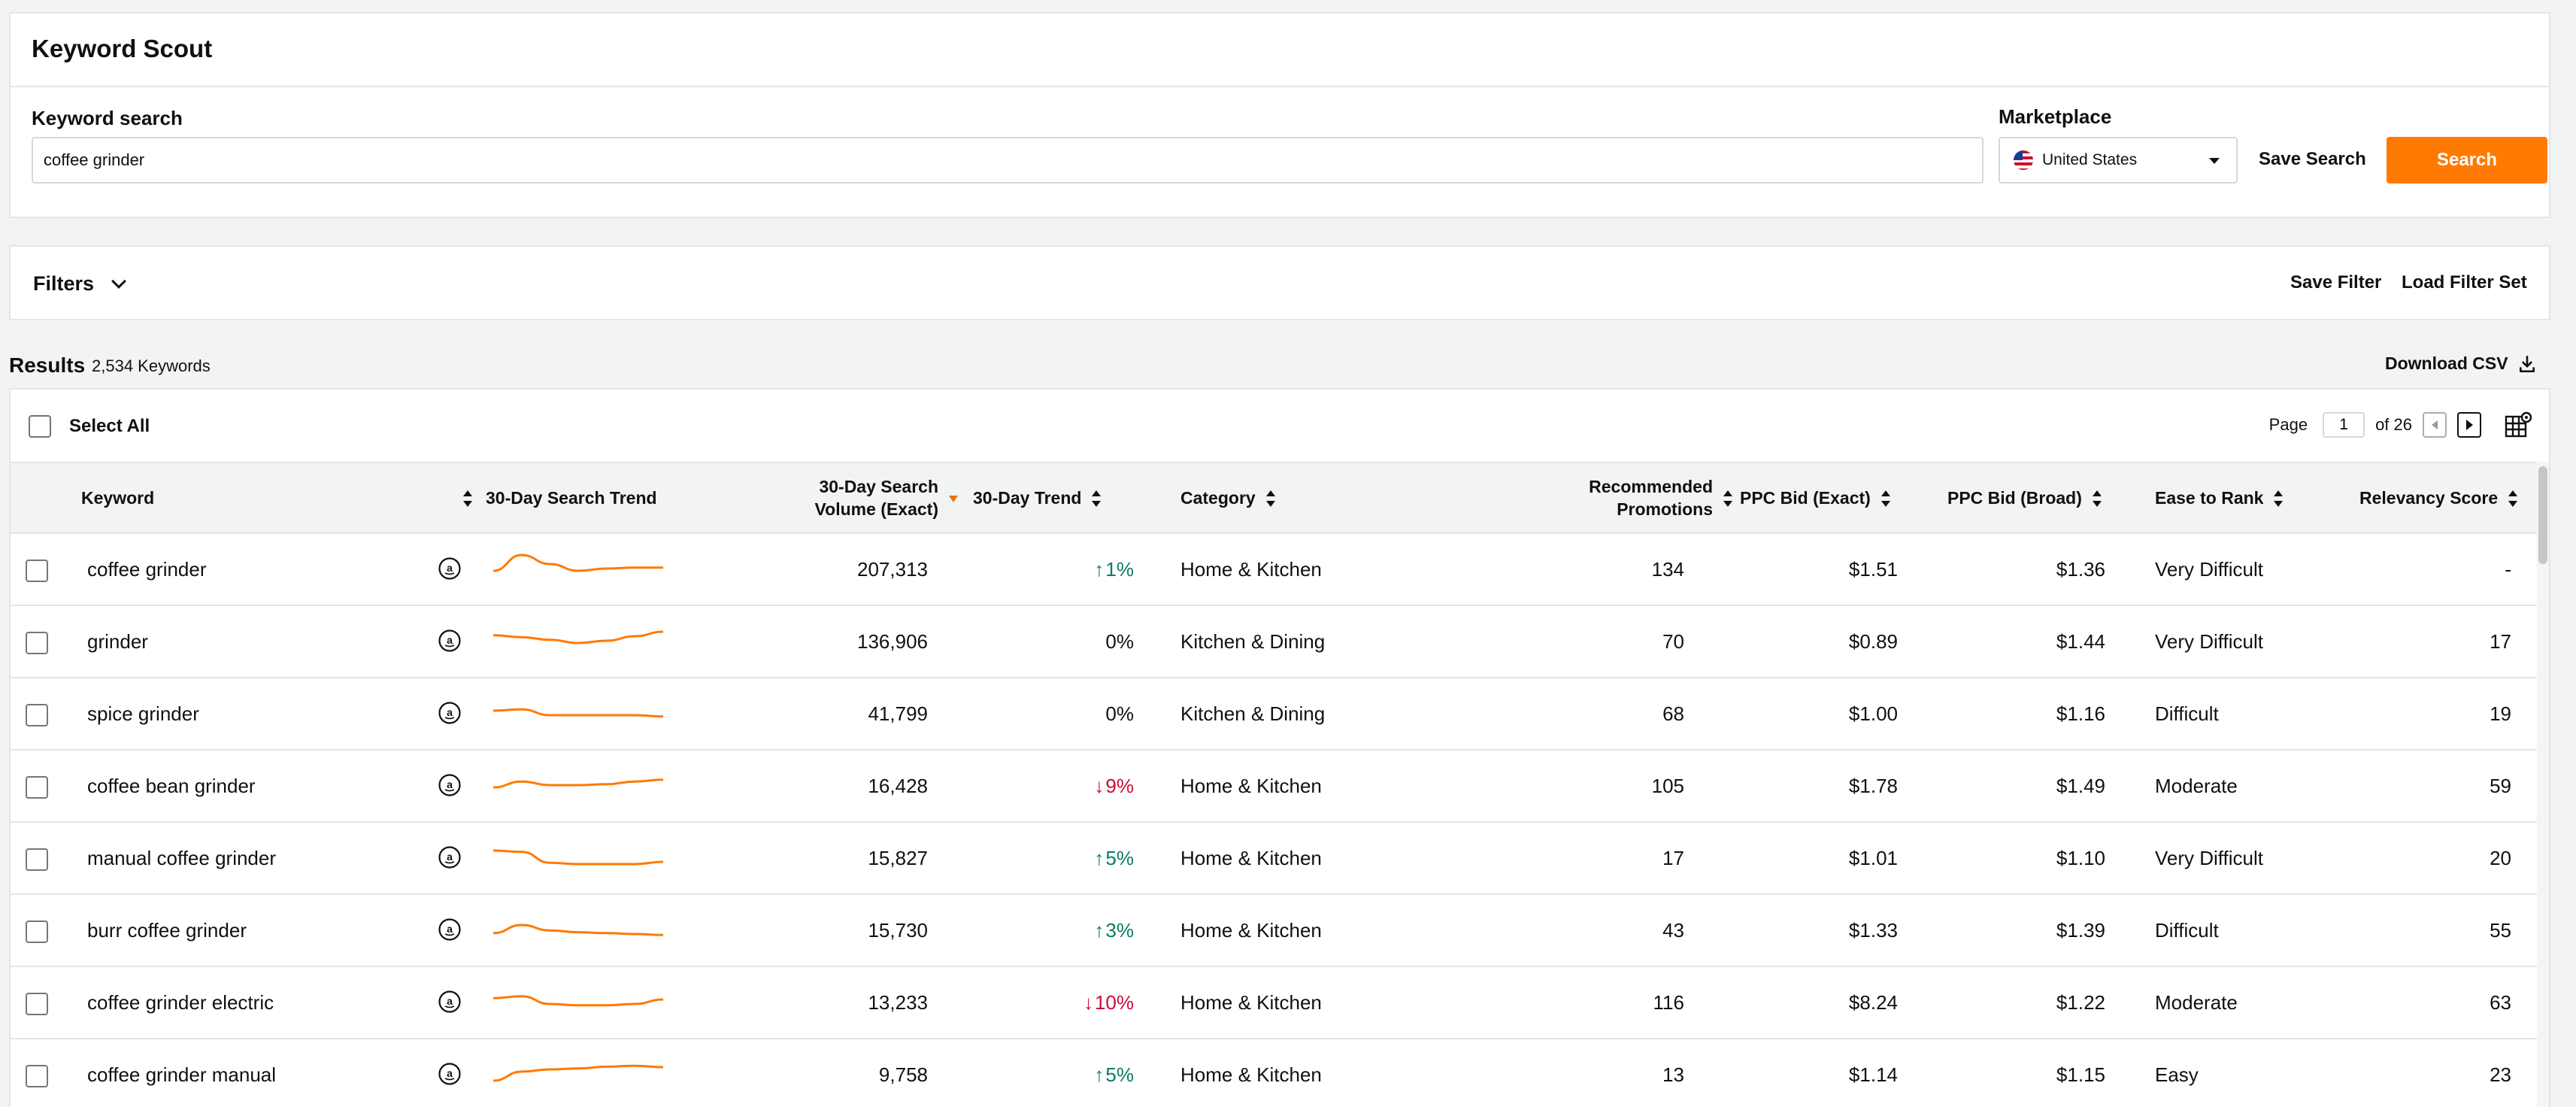 Image resolution: width=2576 pixels, height=1107 pixels. What do you see at coordinates (1673, 713) in the screenshot?
I see `promotions-cell: 68` at bounding box center [1673, 713].